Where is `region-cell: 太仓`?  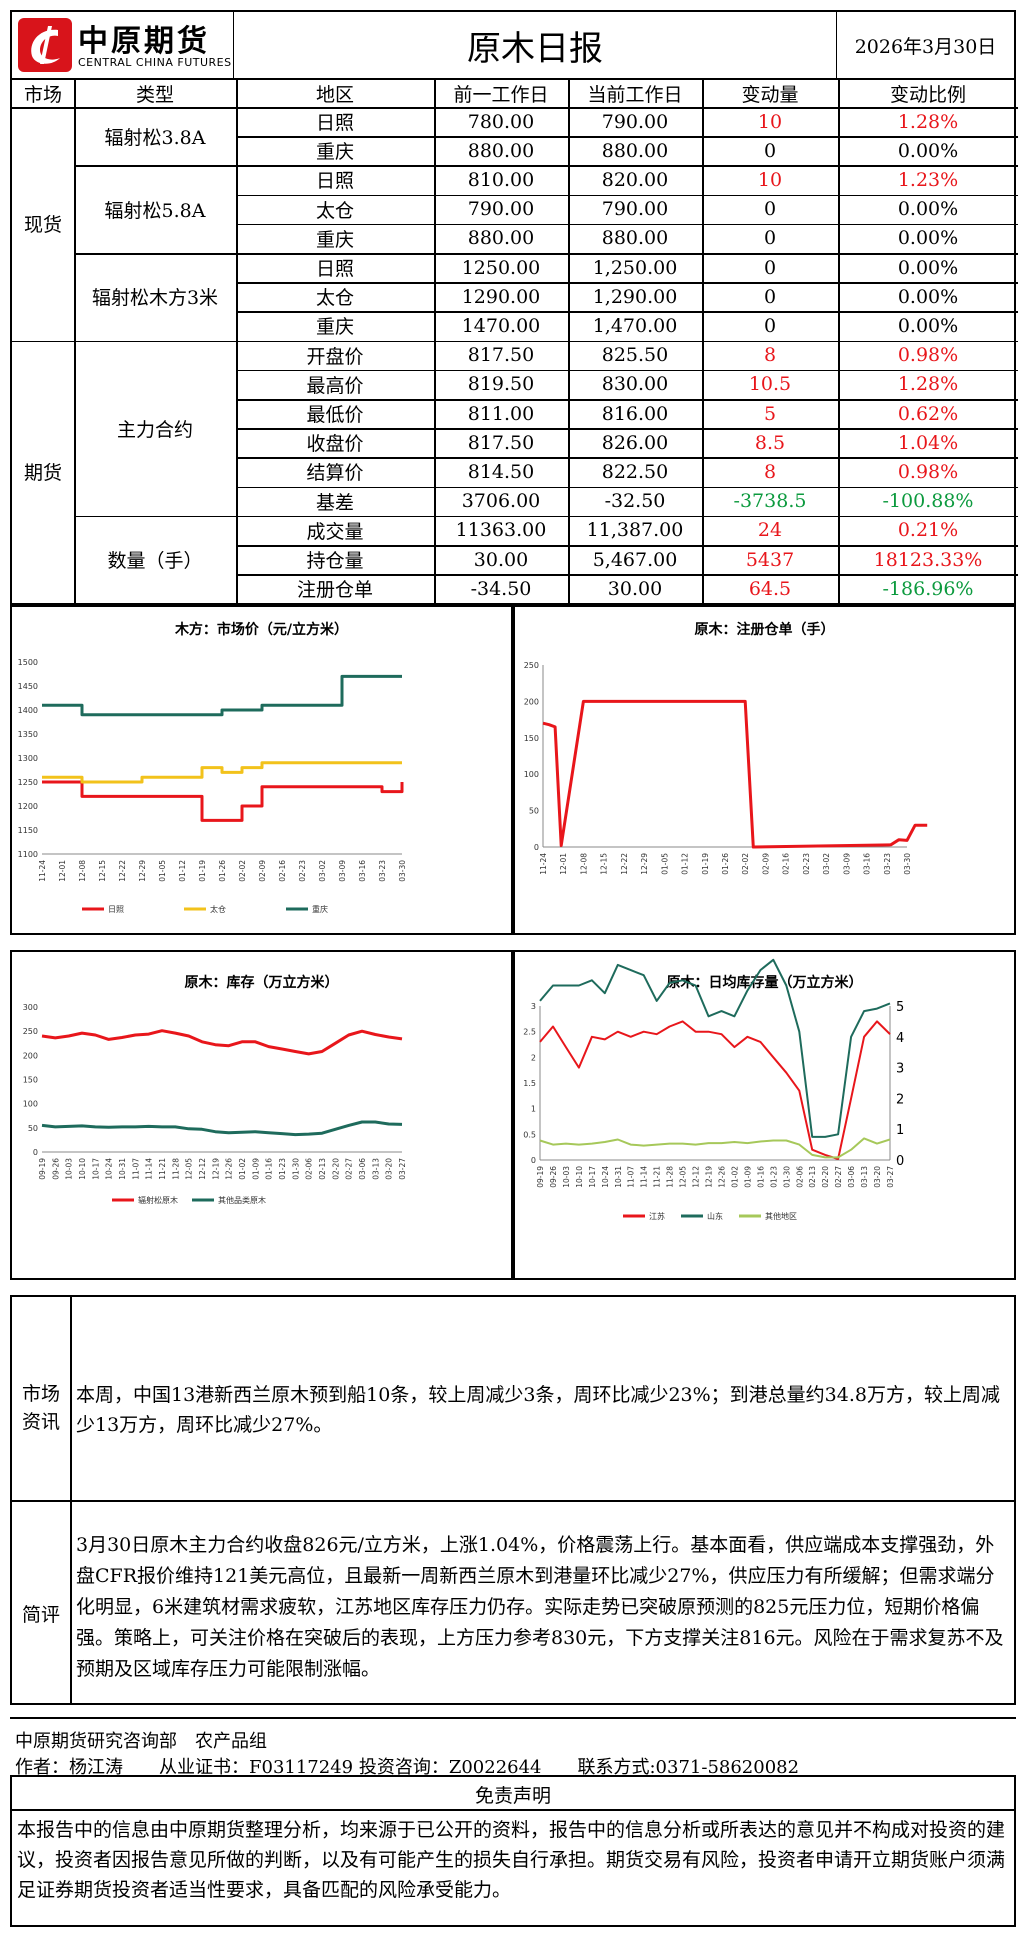
region-cell: 太仓 is located at coordinates (334, 298).